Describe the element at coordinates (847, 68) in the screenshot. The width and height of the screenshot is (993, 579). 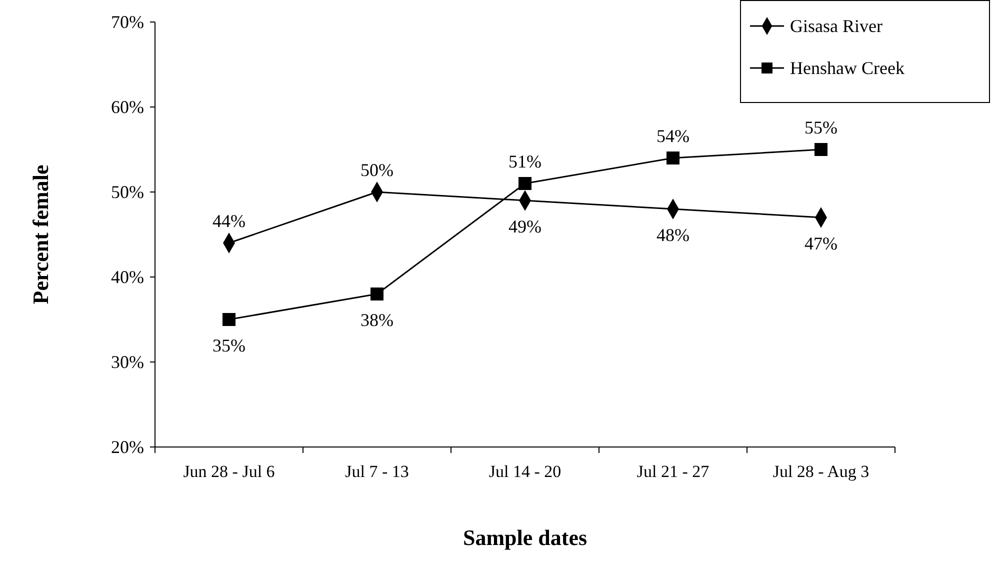
I see `legend-label: Henshaw Creek` at that location.